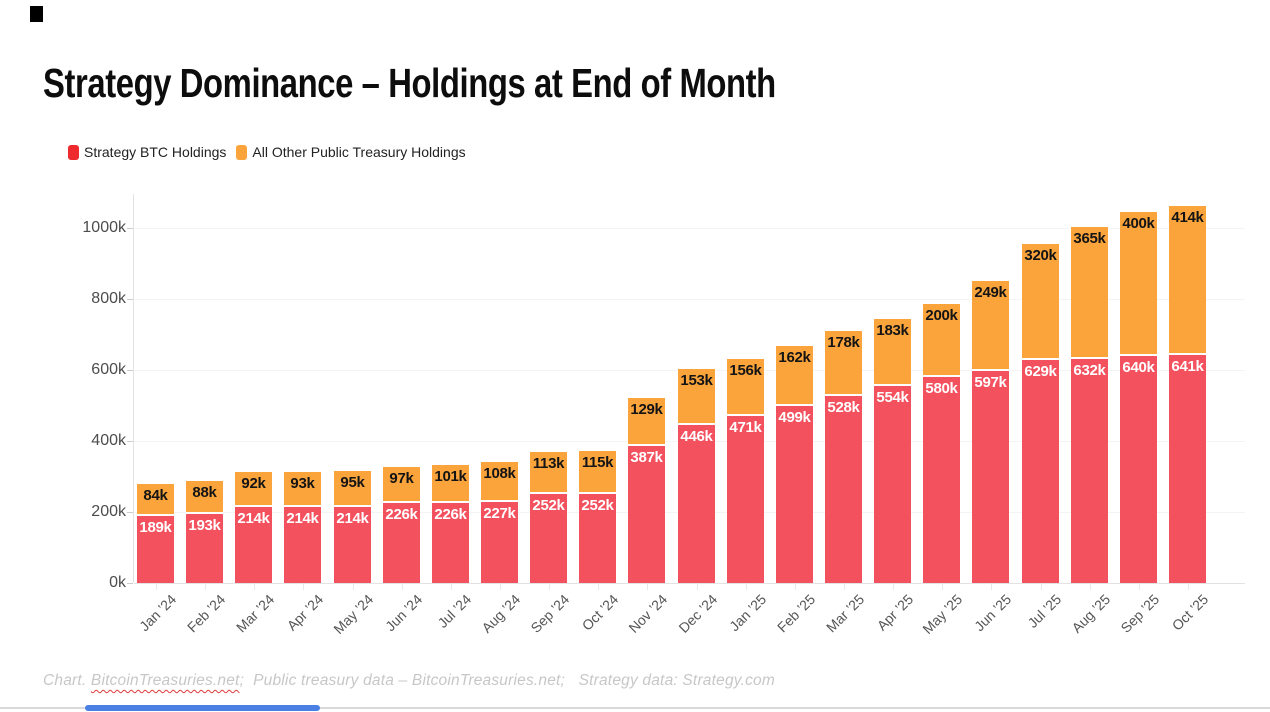 The width and height of the screenshot is (1270, 712). Describe the element at coordinates (696, 380) in the screenshot. I see `bar-value-label-others: 153k` at that location.